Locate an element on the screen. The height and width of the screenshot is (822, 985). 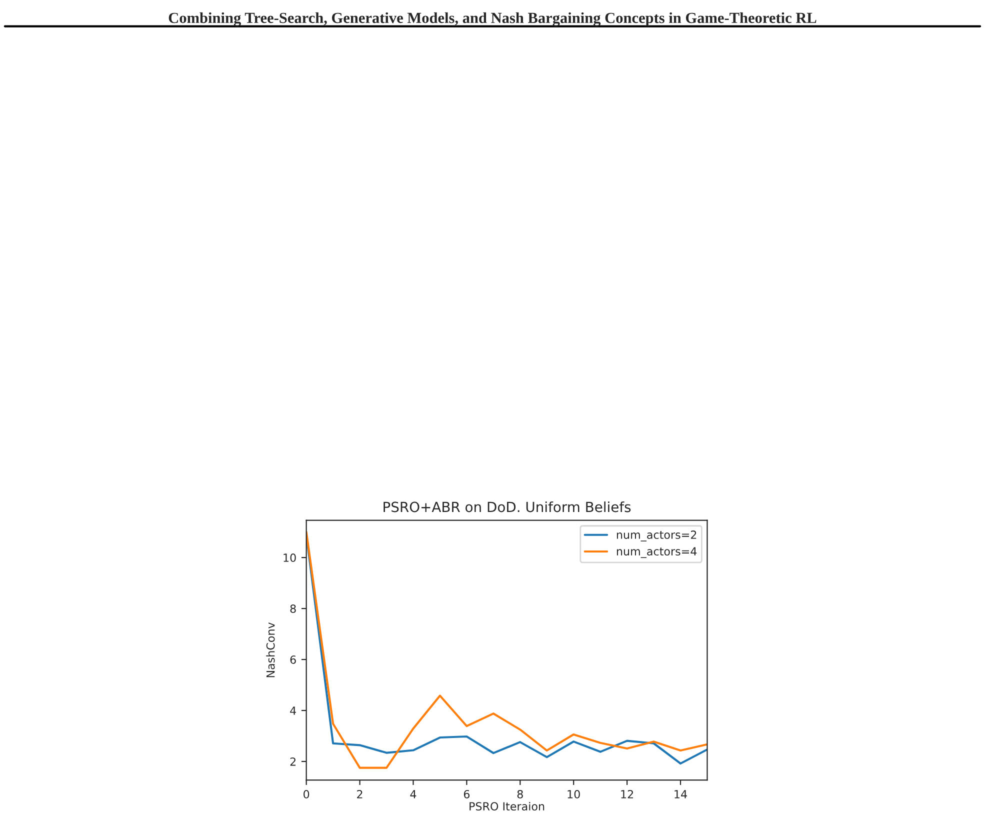
y-tick-label: 10 is located at coordinates (290, 558).